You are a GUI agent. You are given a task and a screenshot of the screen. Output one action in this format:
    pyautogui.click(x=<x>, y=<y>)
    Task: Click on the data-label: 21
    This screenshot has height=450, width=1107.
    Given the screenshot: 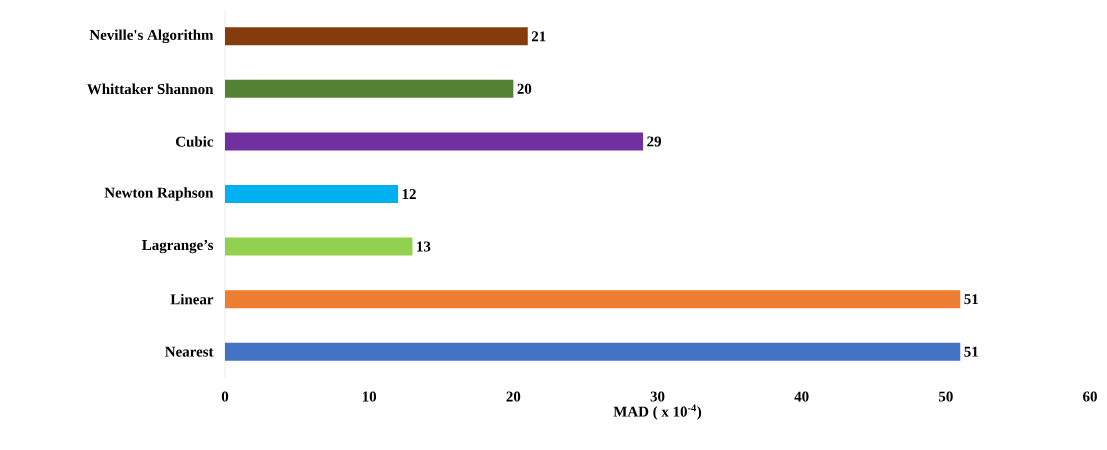 What is the action you would take?
    pyautogui.click(x=538, y=36)
    